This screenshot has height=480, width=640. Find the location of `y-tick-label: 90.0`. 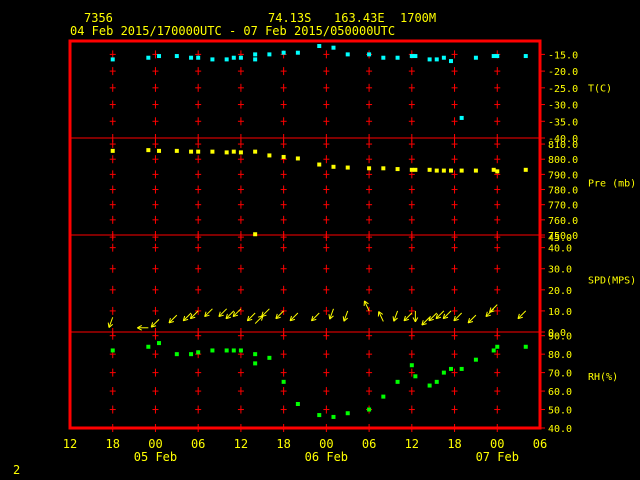

y-tick-label: 90.0 is located at coordinates (560, 337).